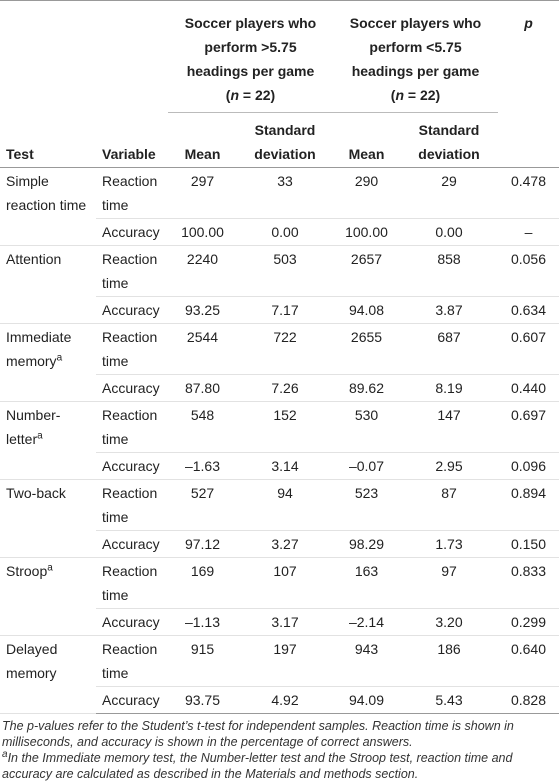 The width and height of the screenshot is (559, 782). What do you see at coordinates (48, 596) in the screenshot?
I see `test-cell: Stroopa` at bounding box center [48, 596].